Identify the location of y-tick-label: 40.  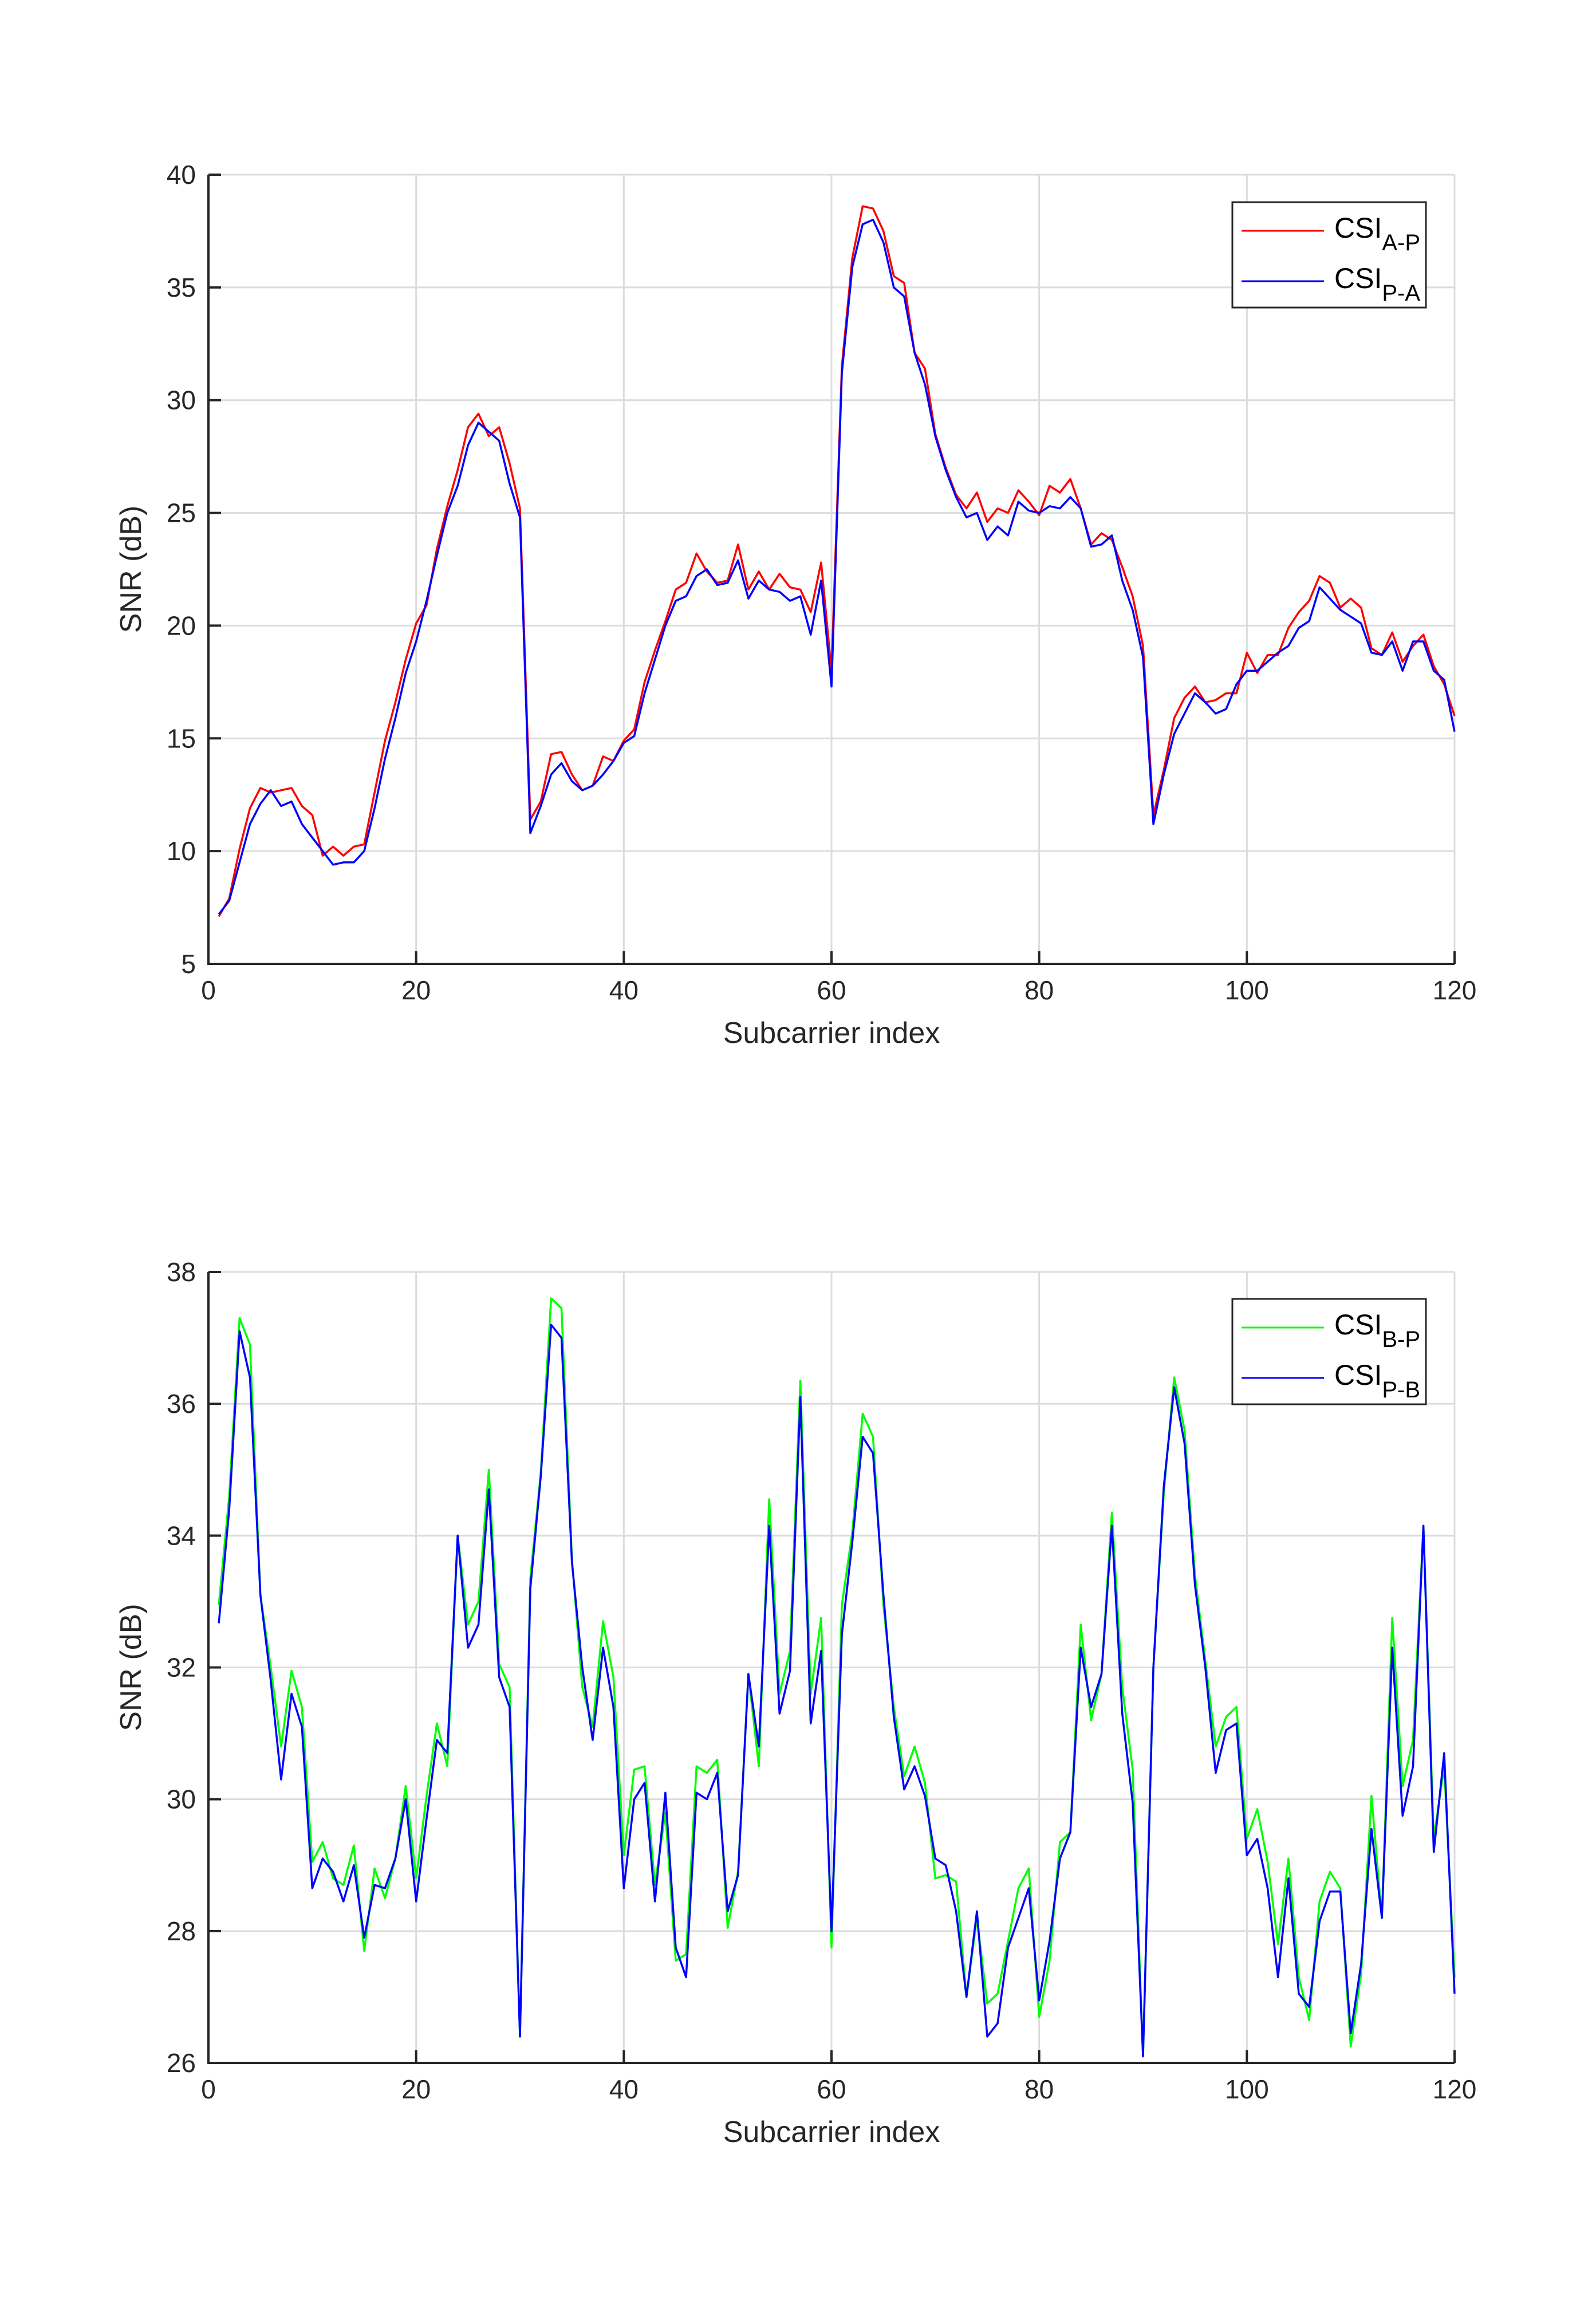
(181, 175).